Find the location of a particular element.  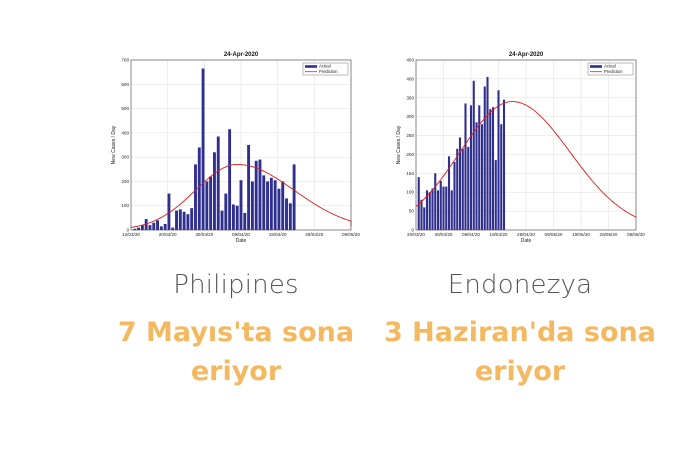

y-axis-label: New Cases / Day is located at coordinates (399, 144).